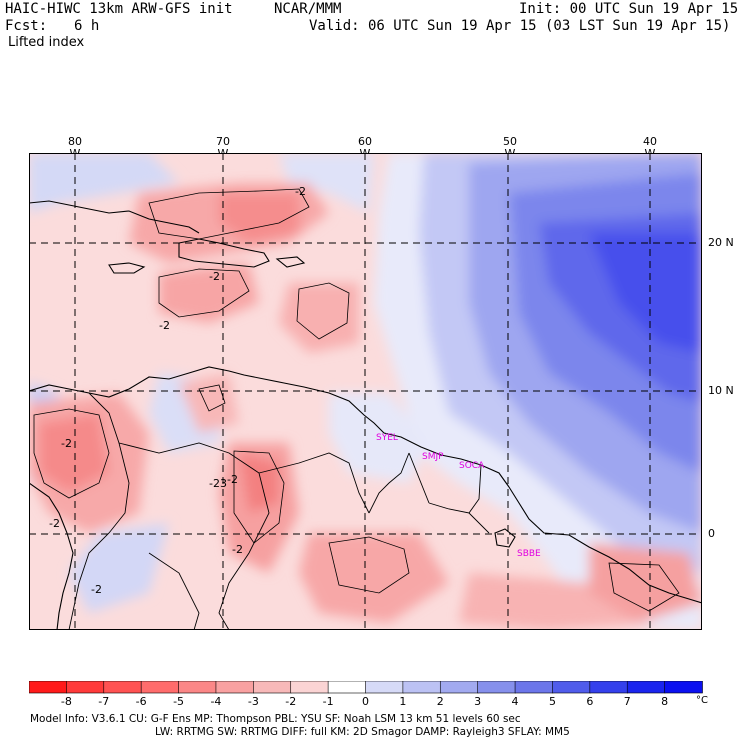 The height and width of the screenshot is (740, 740). What do you see at coordinates (440, 701) in the screenshot?
I see `color-scale-tick: 2` at bounding box center [440, 701].